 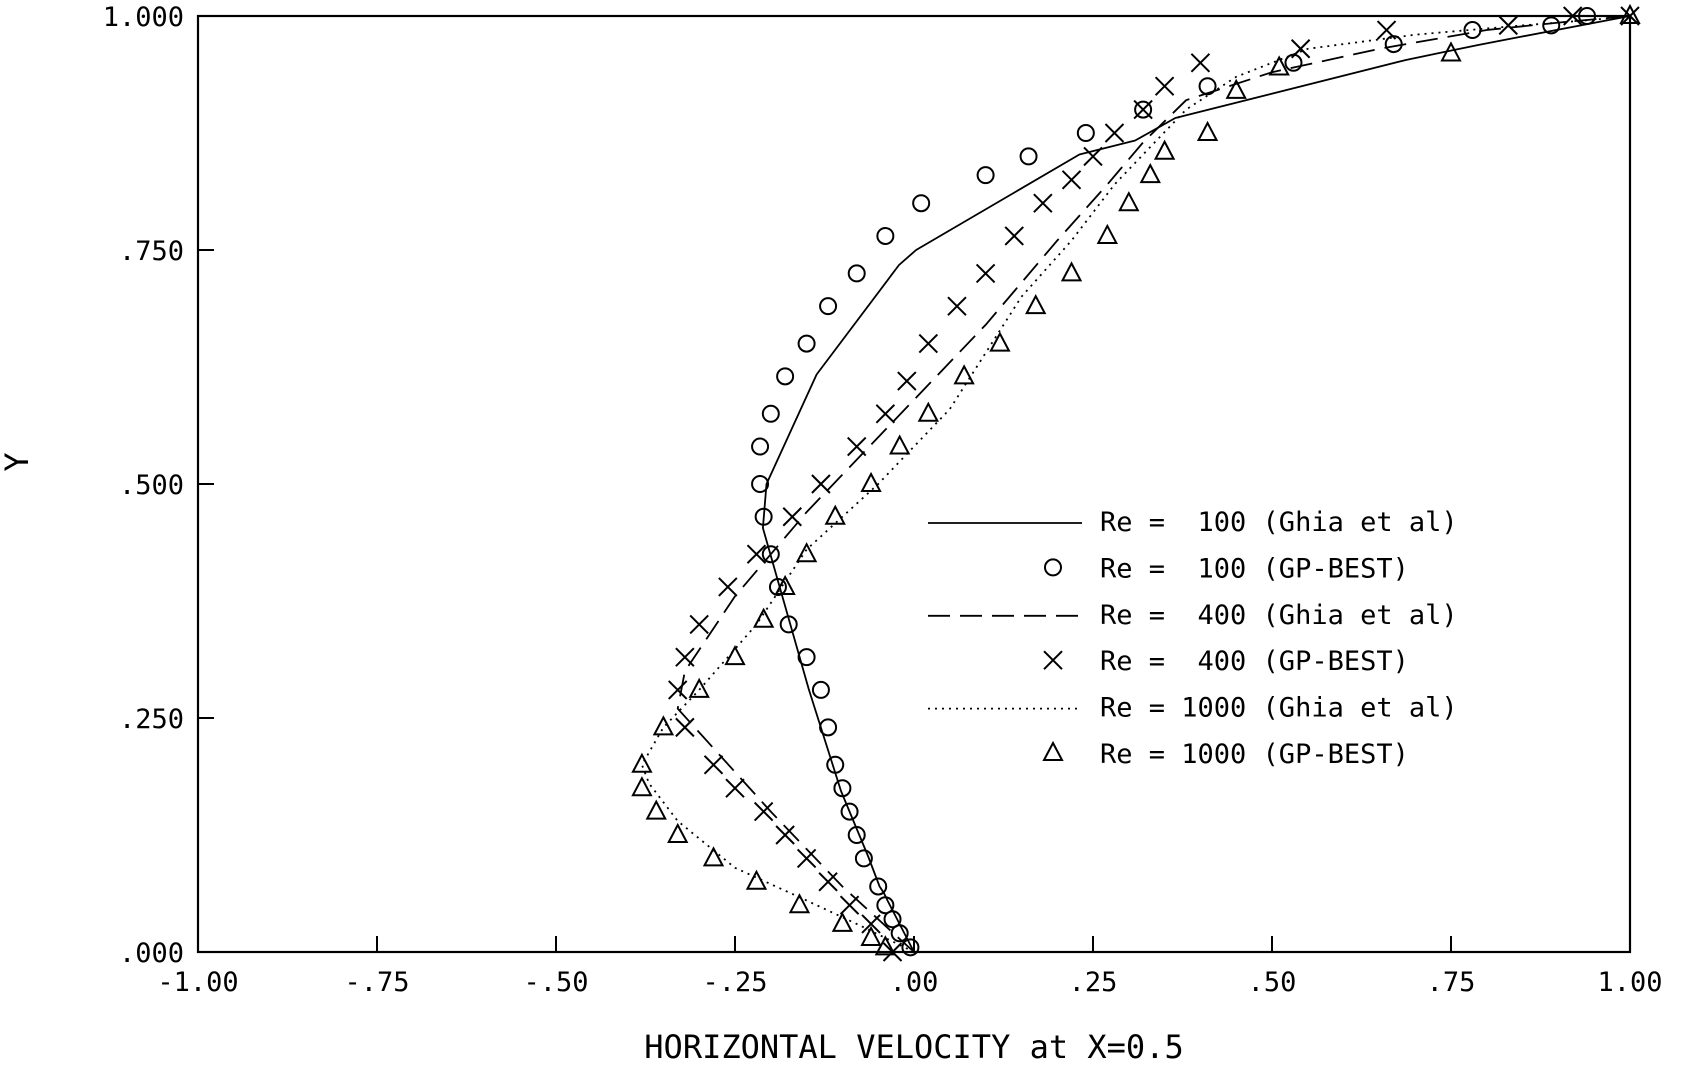 What do you see at coordinates (1279, 522) in the screenshot?
I see `legend-label: Re = 100 (Ghia et al)` at bounding box center [1279, 522].